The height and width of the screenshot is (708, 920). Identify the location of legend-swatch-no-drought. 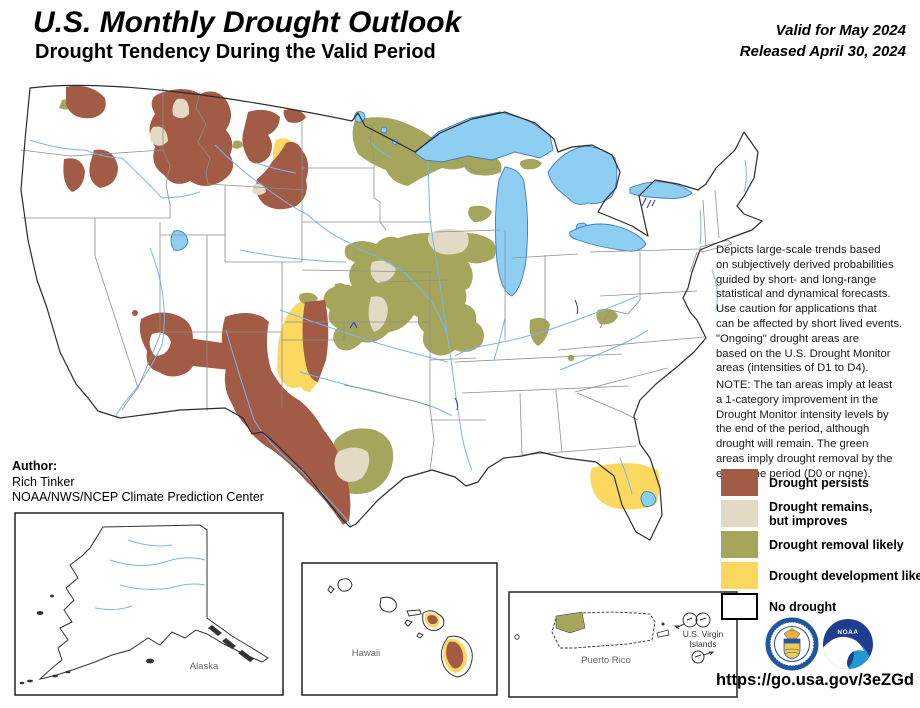
(739, 606).